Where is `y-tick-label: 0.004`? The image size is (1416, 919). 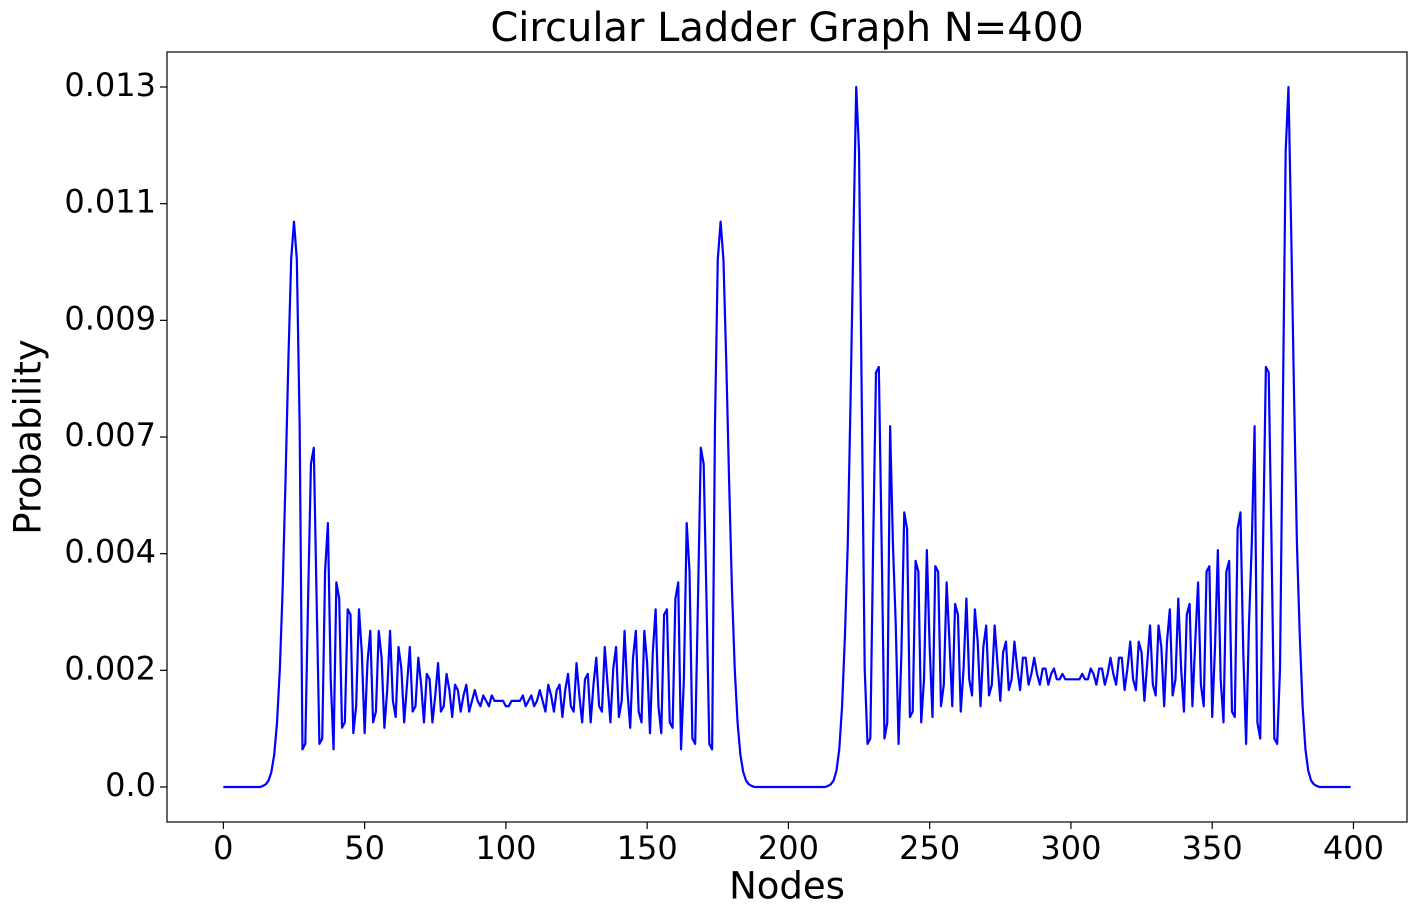 y-tick-label: 0.004 is located at coordinates (110, 552).